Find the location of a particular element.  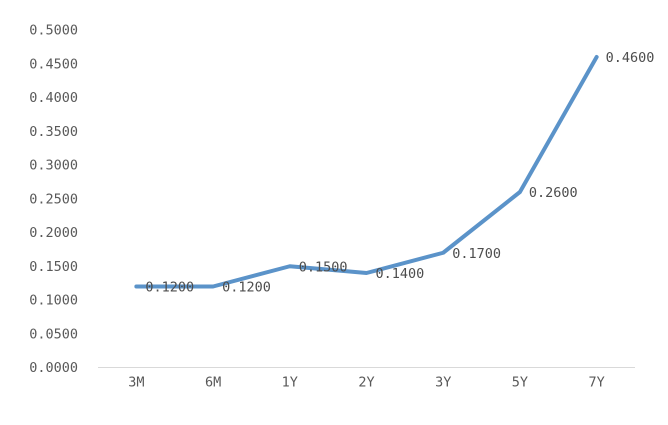

y-tick-label: 0.1000 is located at coordinates (53, 301).